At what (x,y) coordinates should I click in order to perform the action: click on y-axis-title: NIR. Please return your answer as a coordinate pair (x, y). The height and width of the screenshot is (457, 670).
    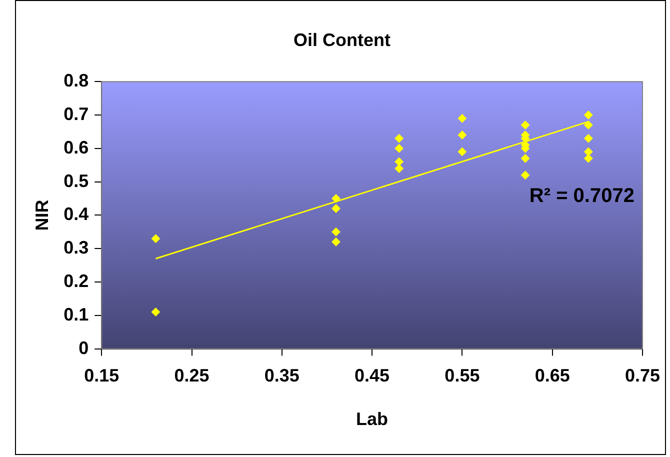
    Looking at the image, I should click on (42, 215).